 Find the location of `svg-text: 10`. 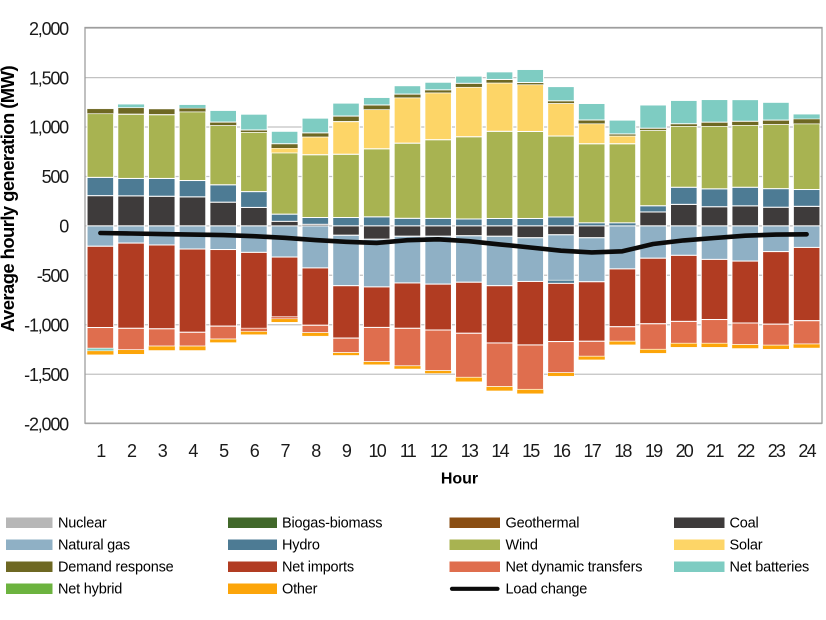

svg-text: 10 is located at coordinates (377, 451).